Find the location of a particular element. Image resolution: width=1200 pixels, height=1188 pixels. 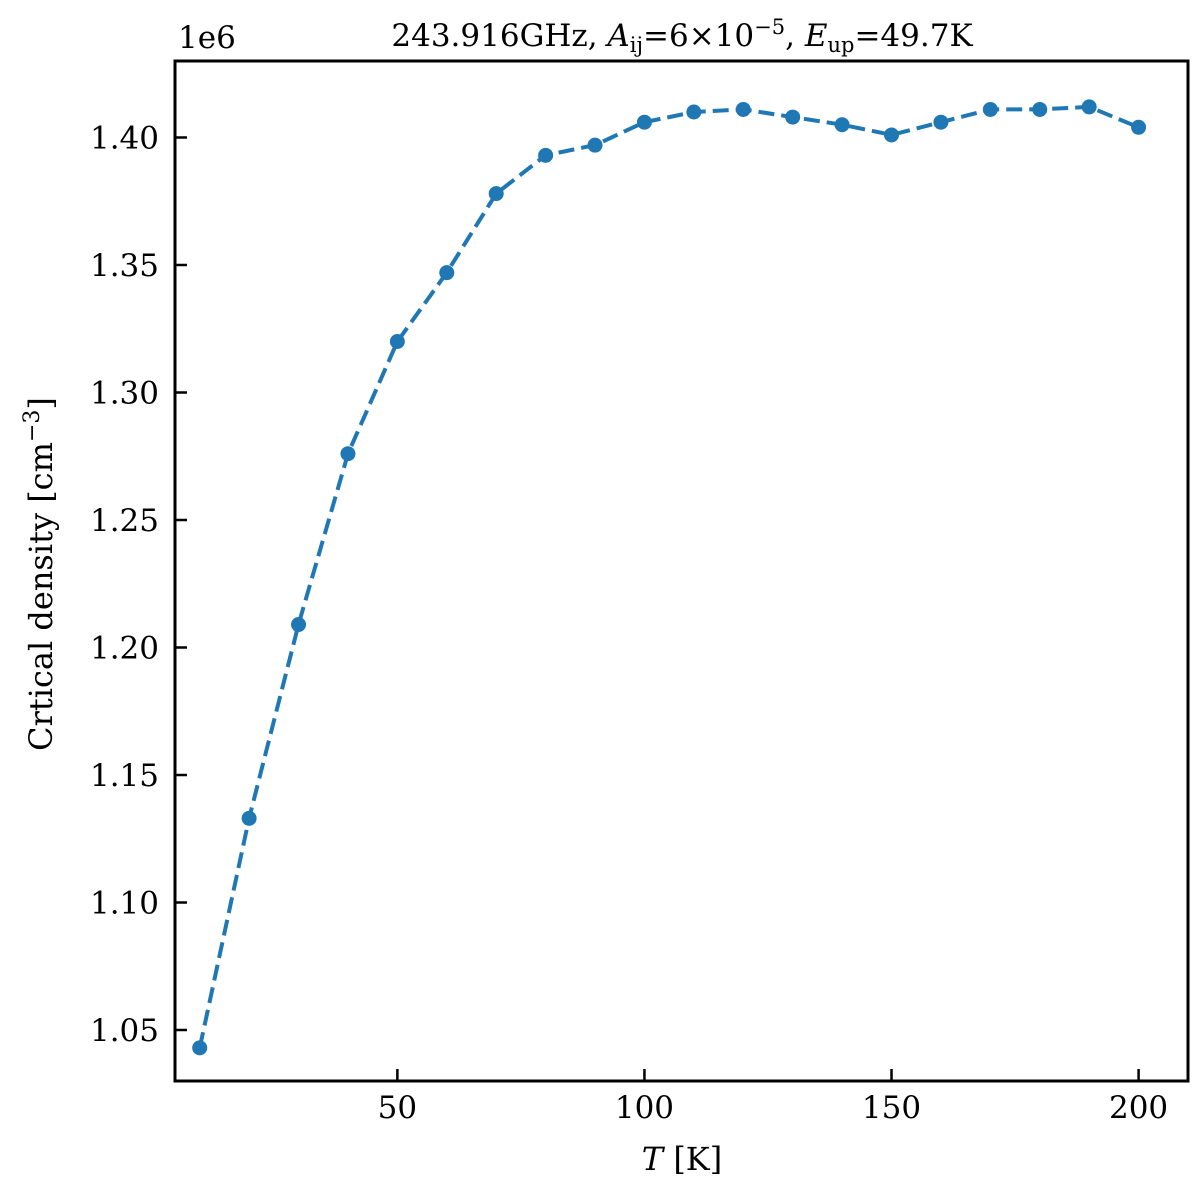

y-tick-label: 1.10 is located at coordinates (124, 904).